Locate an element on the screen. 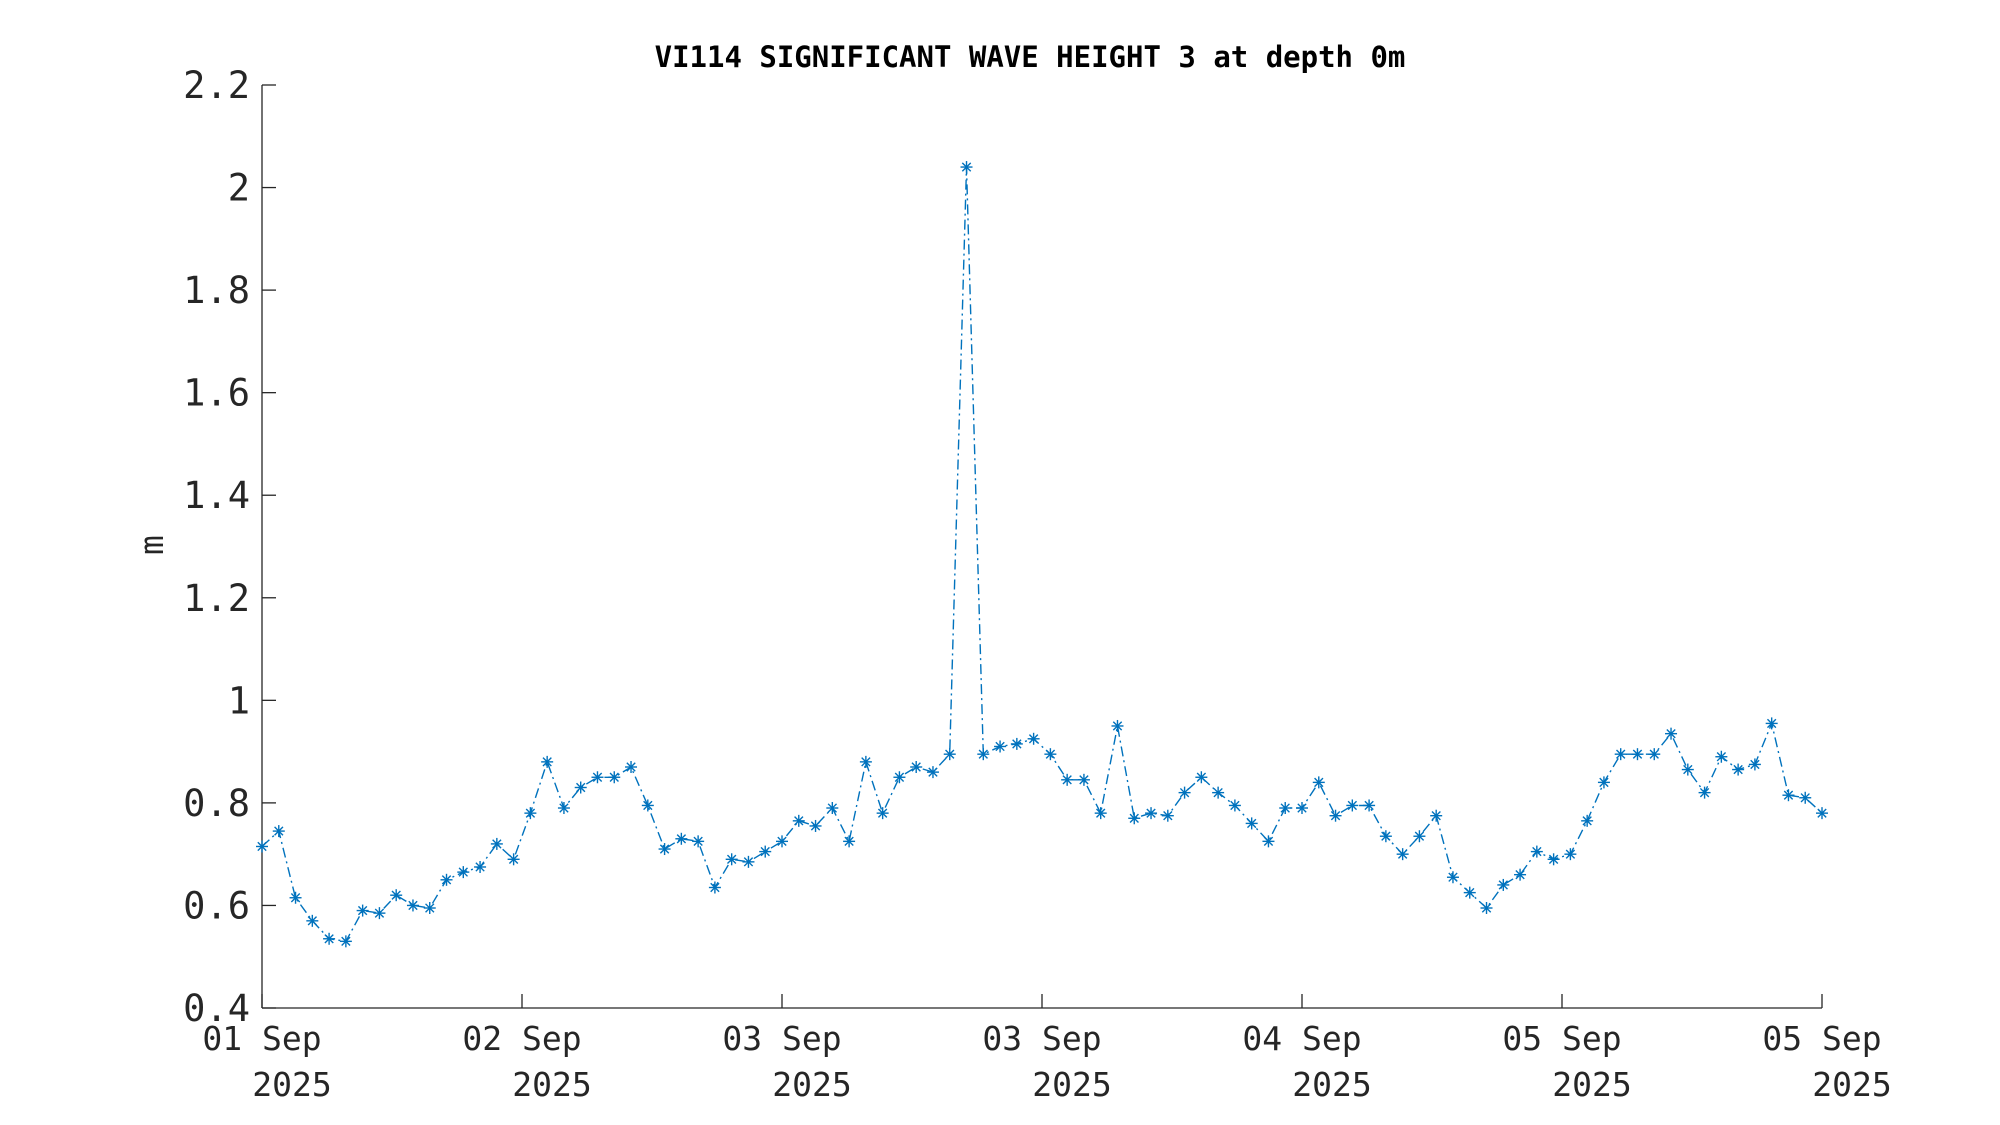 The width and height of the screenshot is (2000, 1125). y-tick-label: 2.2 is located at coordinates (216, 85).